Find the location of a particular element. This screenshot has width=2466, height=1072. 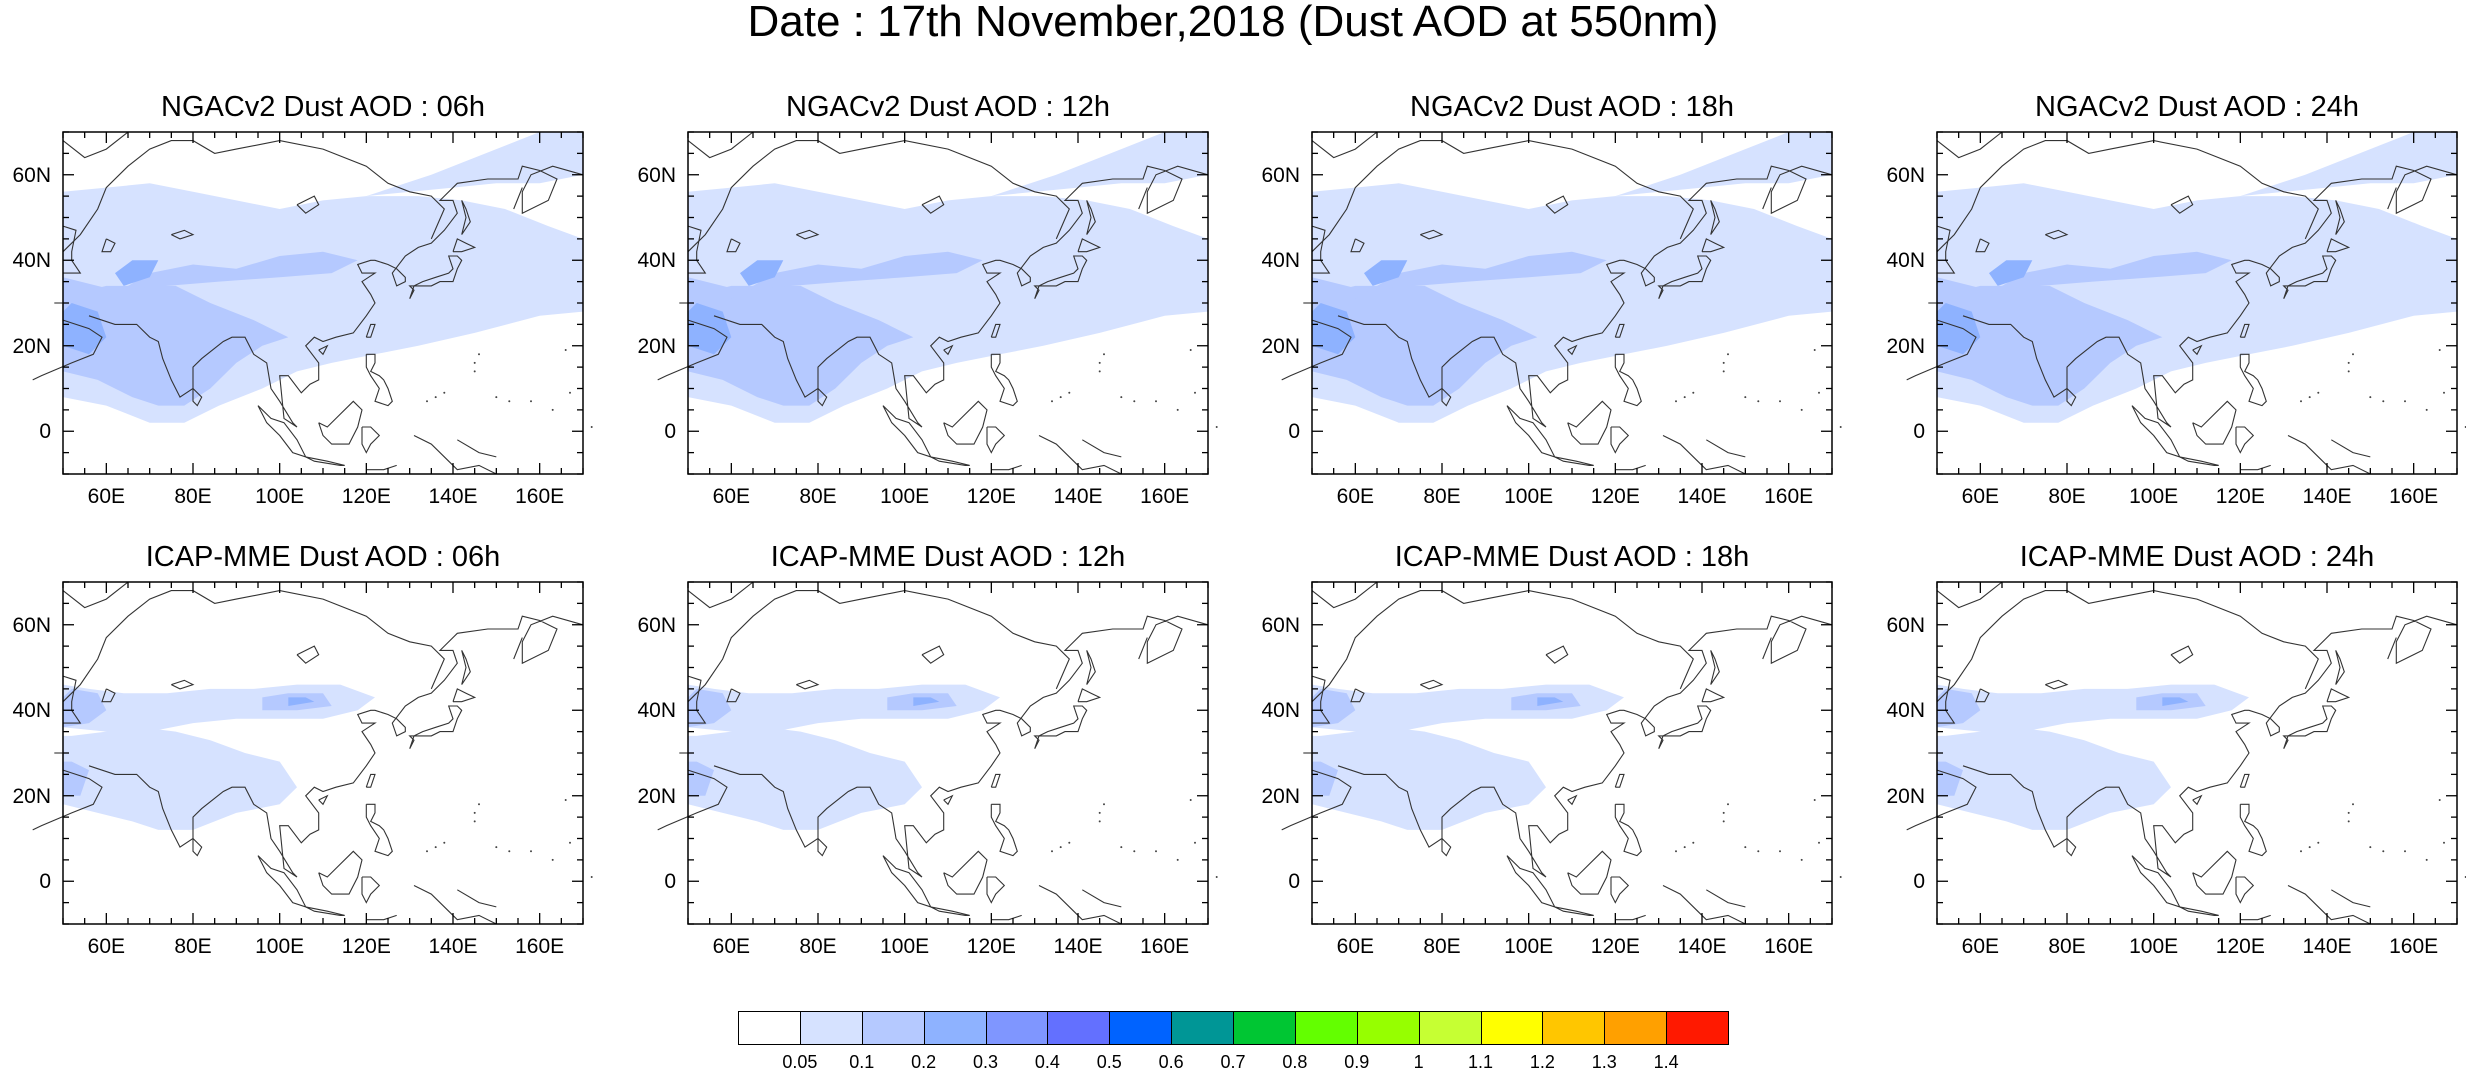

lon-tick-label: 100E is located at coordinates (280, 946).